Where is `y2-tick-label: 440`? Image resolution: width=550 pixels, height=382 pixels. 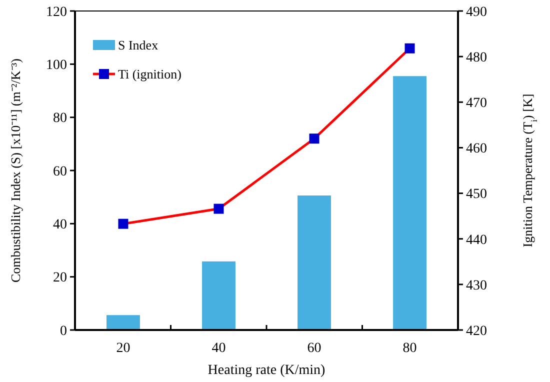
y2-tick-label: 440 is located at coordinates (476, 240).